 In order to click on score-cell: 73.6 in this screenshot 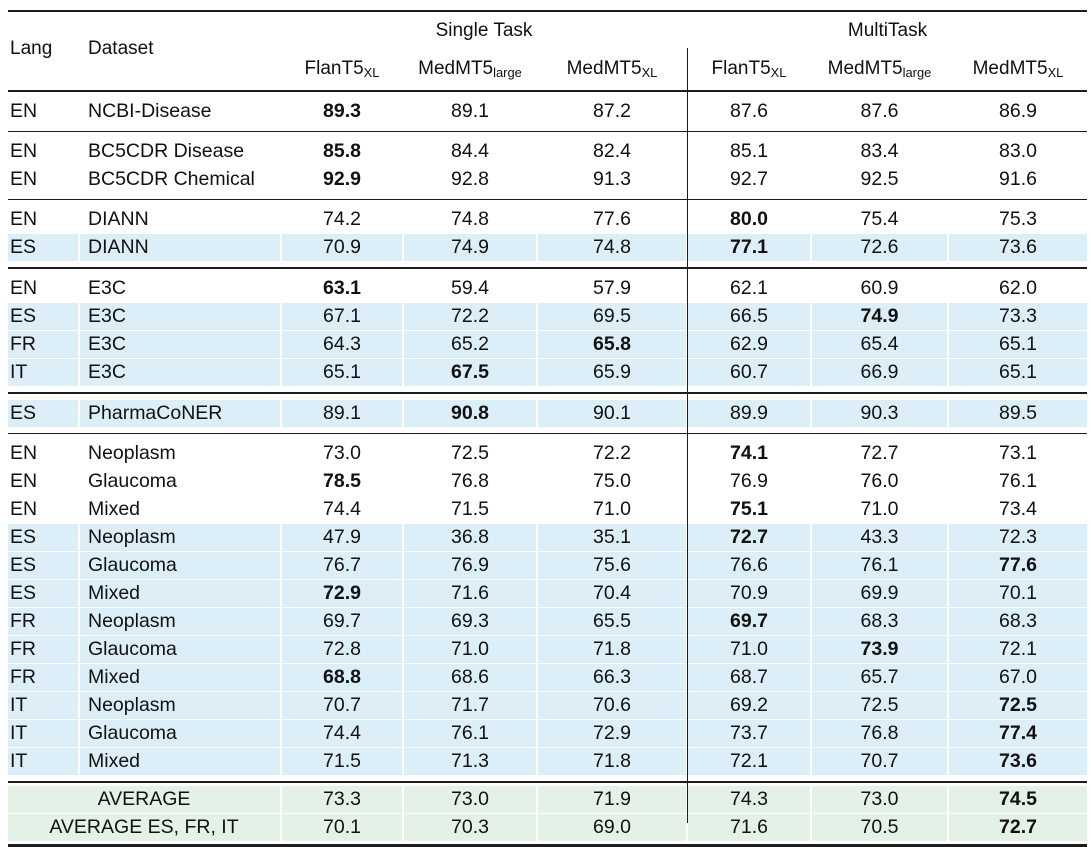, I will do `click(1018, 762)`.